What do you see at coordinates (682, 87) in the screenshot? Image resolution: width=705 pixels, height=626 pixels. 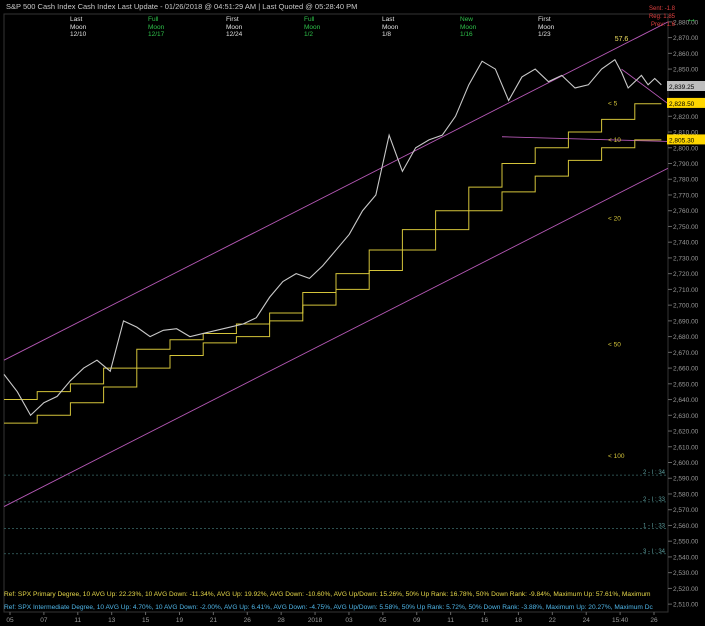 I see `last-price-label: 2,839.25` at bounding box center [682, 87].